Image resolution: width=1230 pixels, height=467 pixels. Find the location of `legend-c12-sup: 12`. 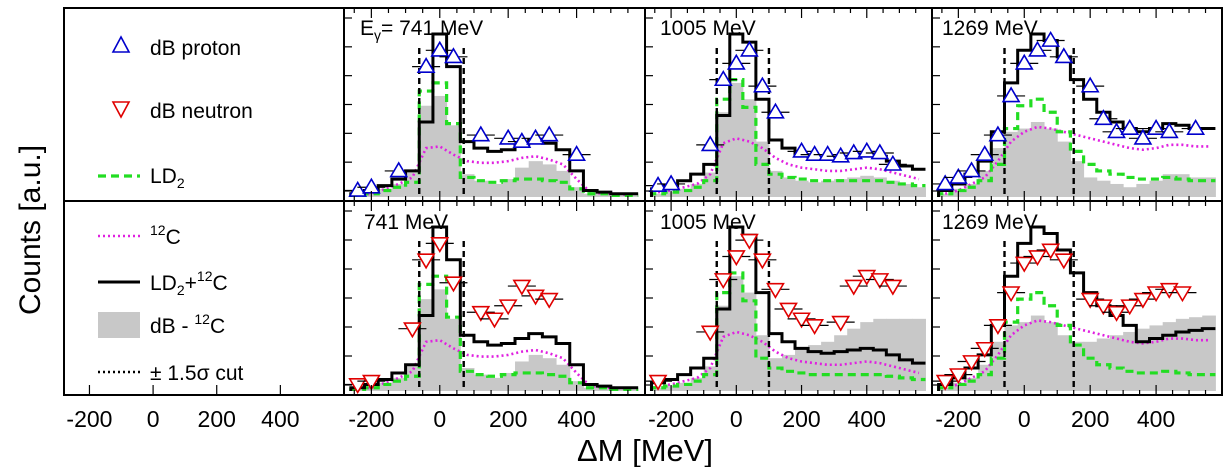

legend-c12-sup: 12 is located at coordinates (158, 230).